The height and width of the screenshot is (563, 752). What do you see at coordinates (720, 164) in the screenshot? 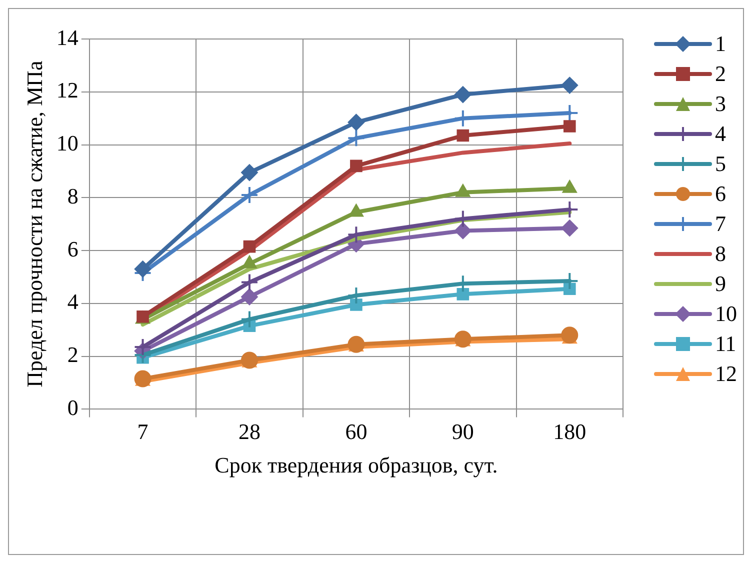
I see `legend-label: 5` at bounding box center [720, 164].